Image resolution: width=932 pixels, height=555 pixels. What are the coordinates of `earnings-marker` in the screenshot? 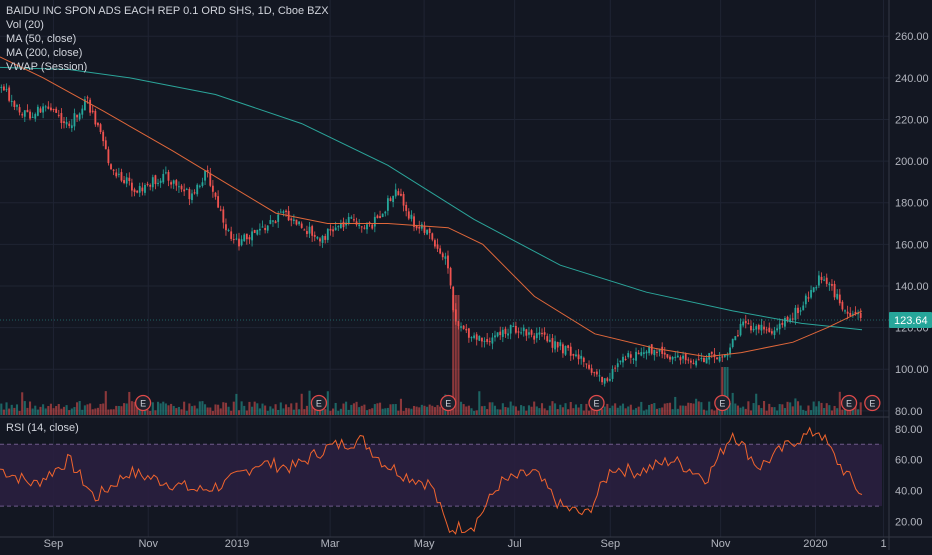 It's located at (872, 403).